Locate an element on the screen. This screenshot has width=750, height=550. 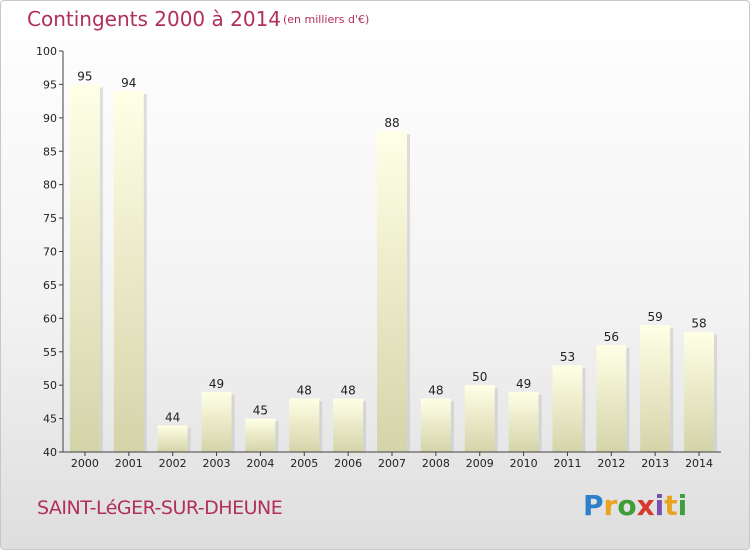
brand-letter: o is located at coordinates (627, 505).